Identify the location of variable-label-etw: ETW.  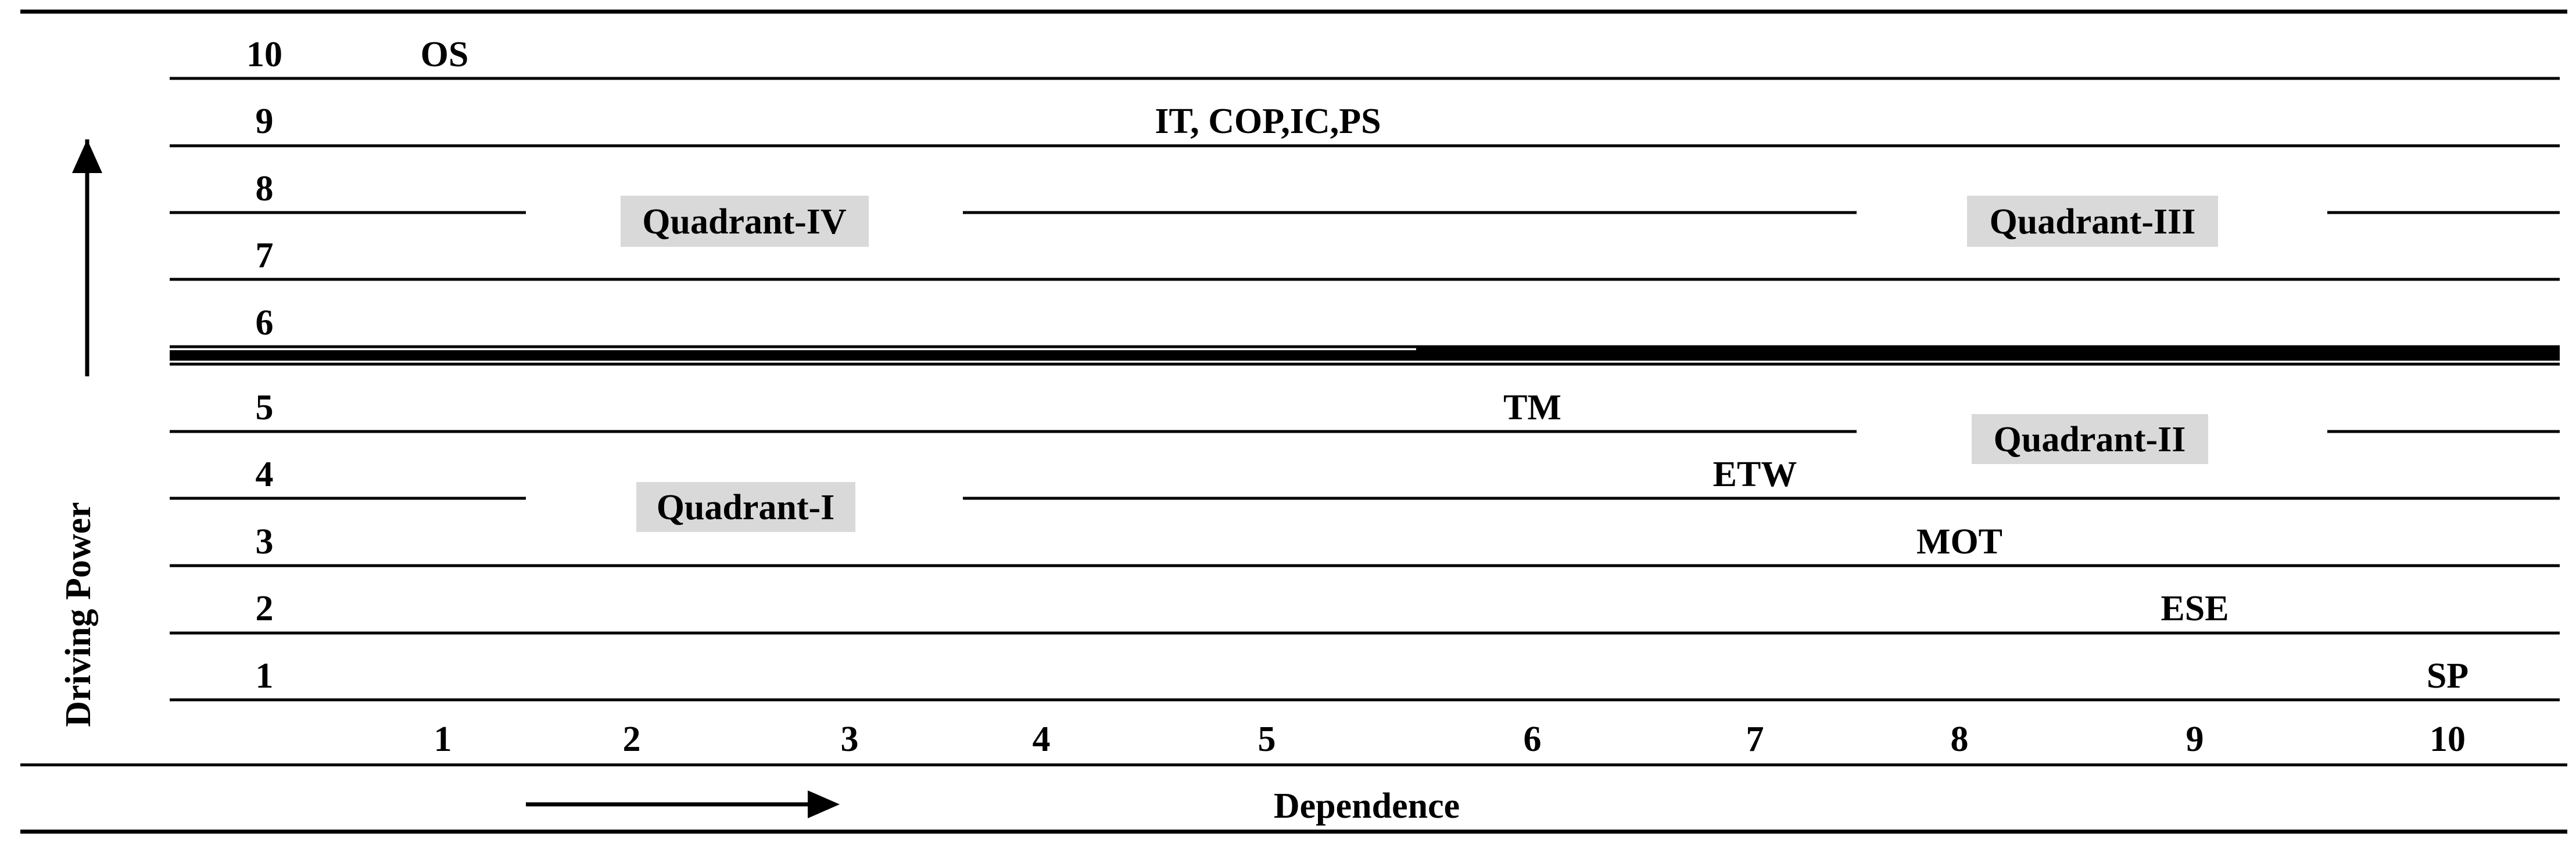
(1755, 475).